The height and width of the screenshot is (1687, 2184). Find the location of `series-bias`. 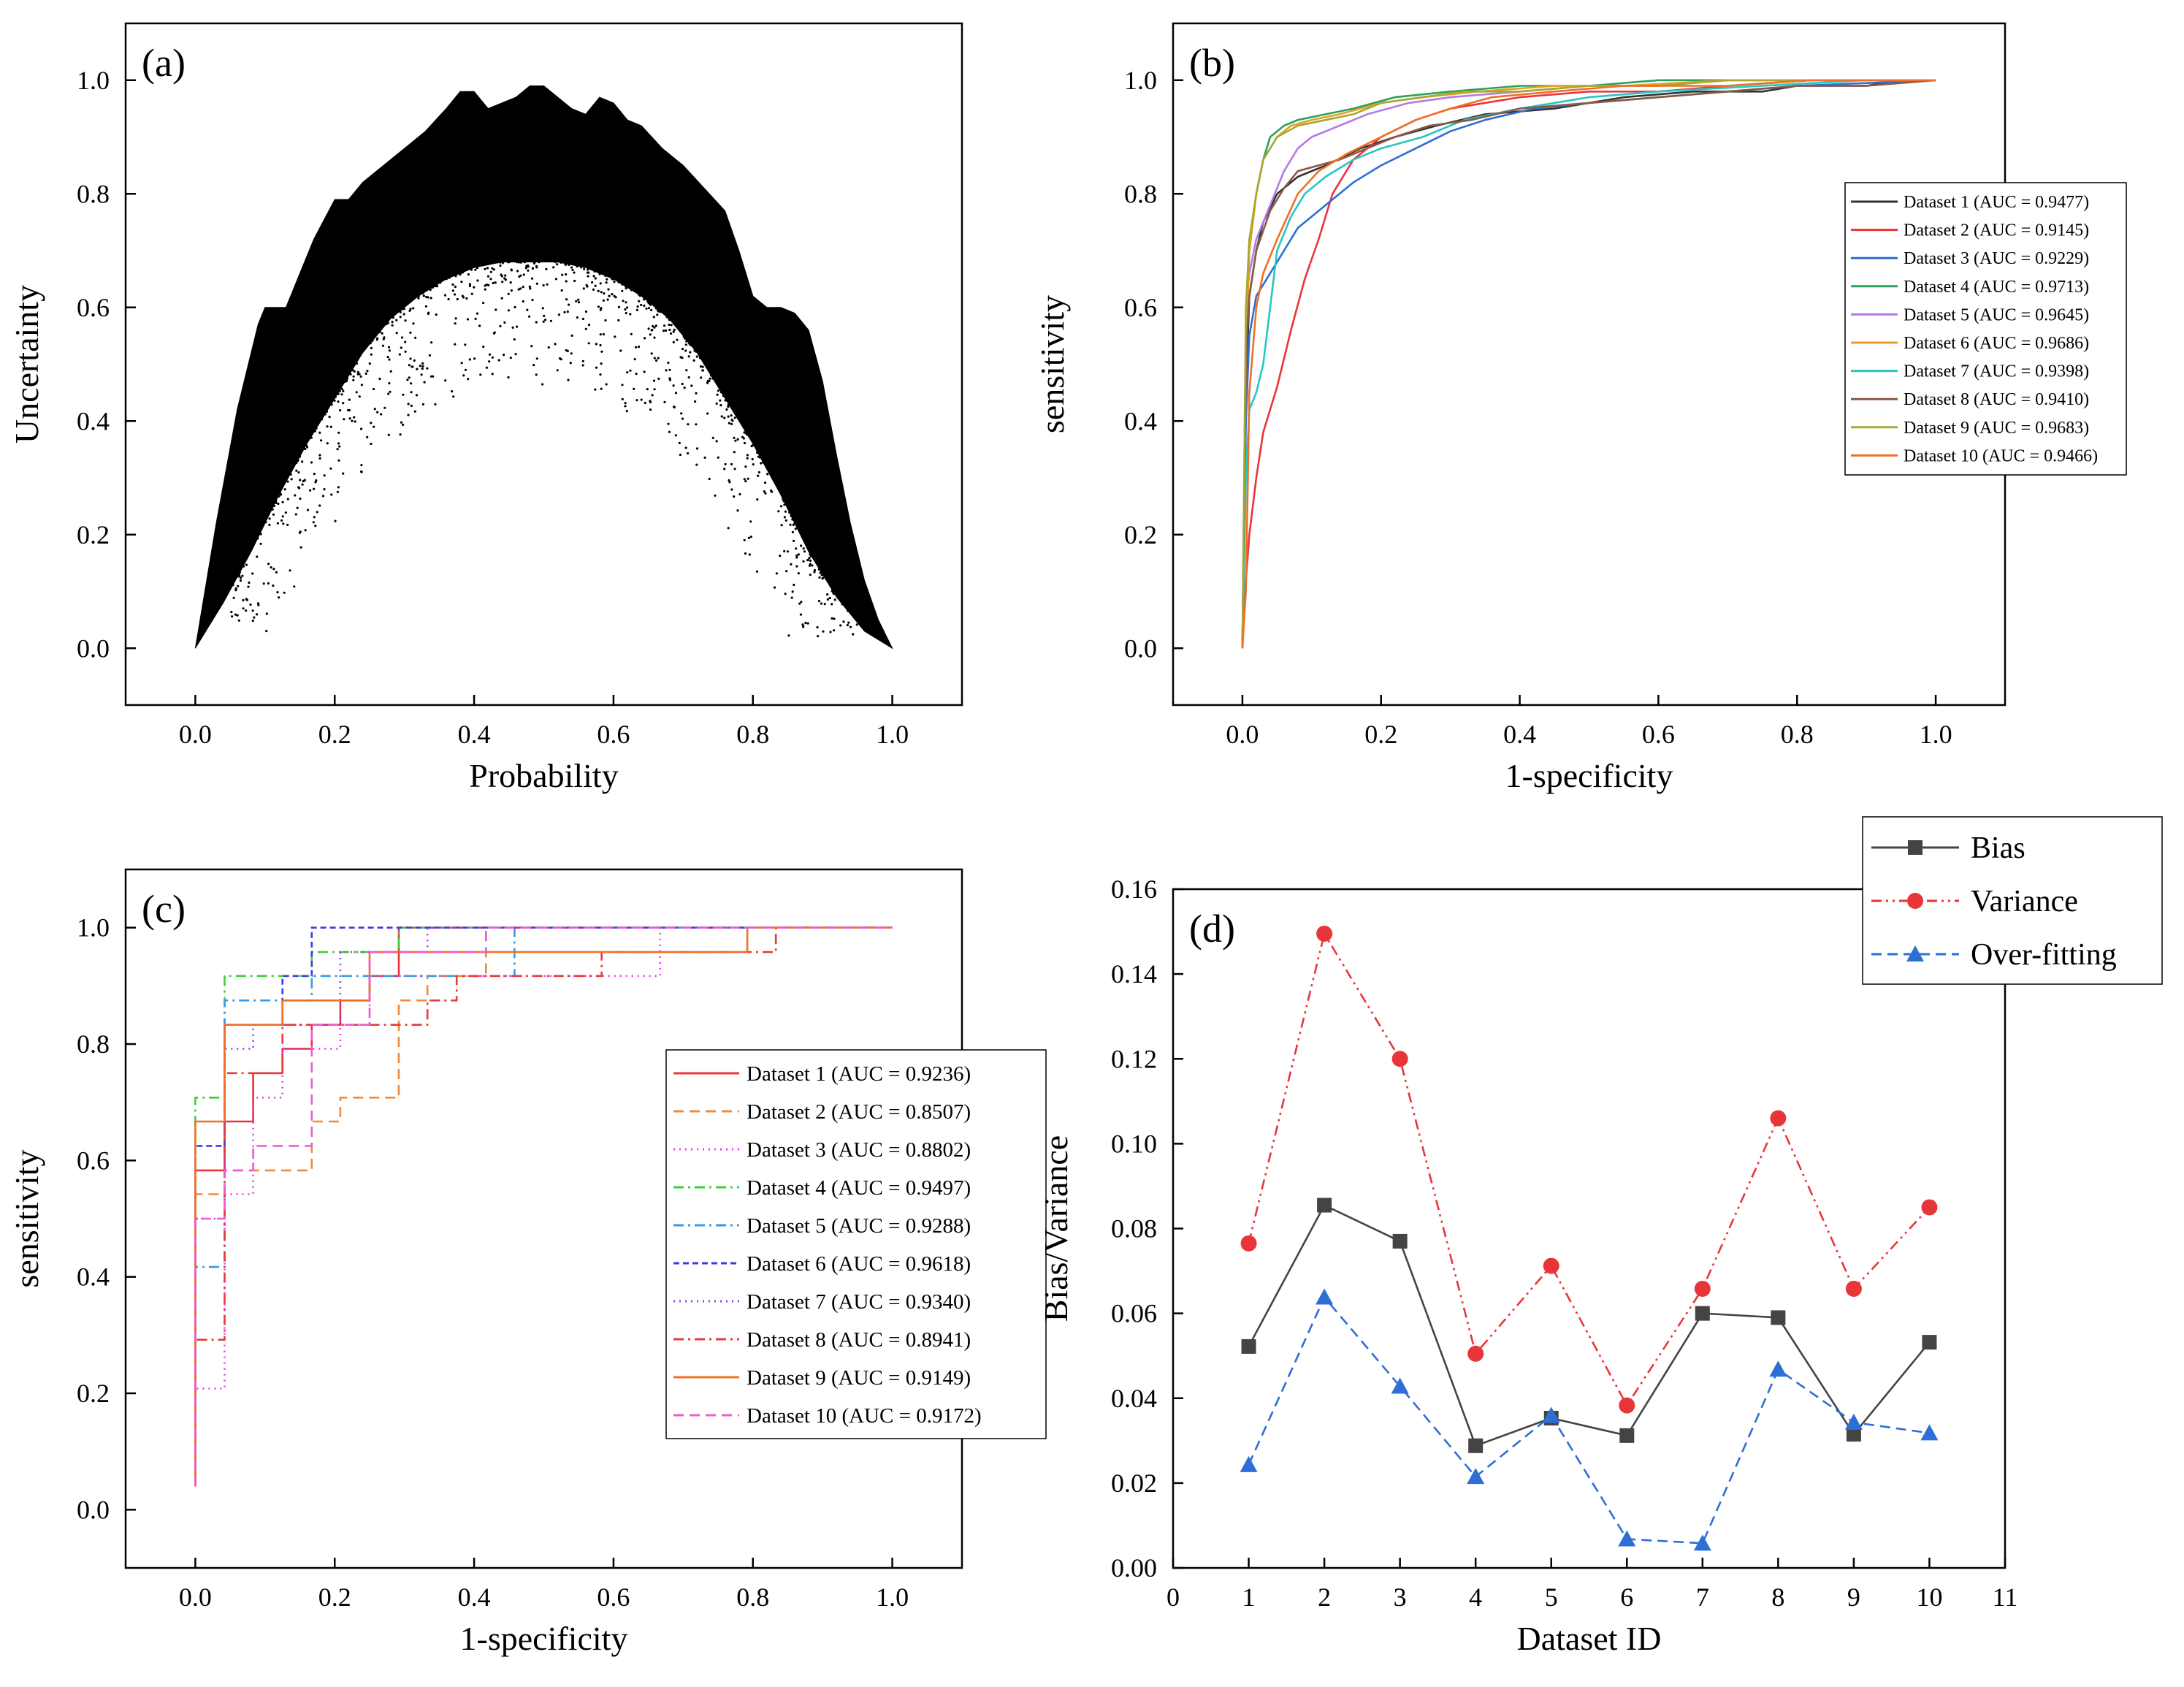

series-bias is located at coordinates (1589, 1325).